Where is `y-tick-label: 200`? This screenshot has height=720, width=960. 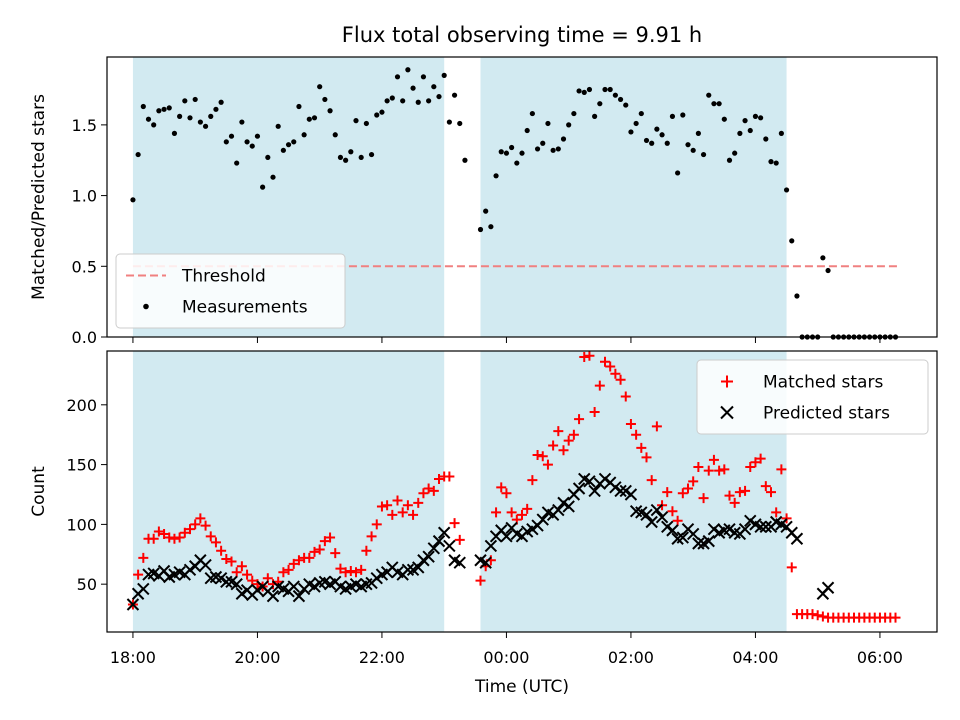 y-tick-label: 200 is located at coordinates (81, 405).